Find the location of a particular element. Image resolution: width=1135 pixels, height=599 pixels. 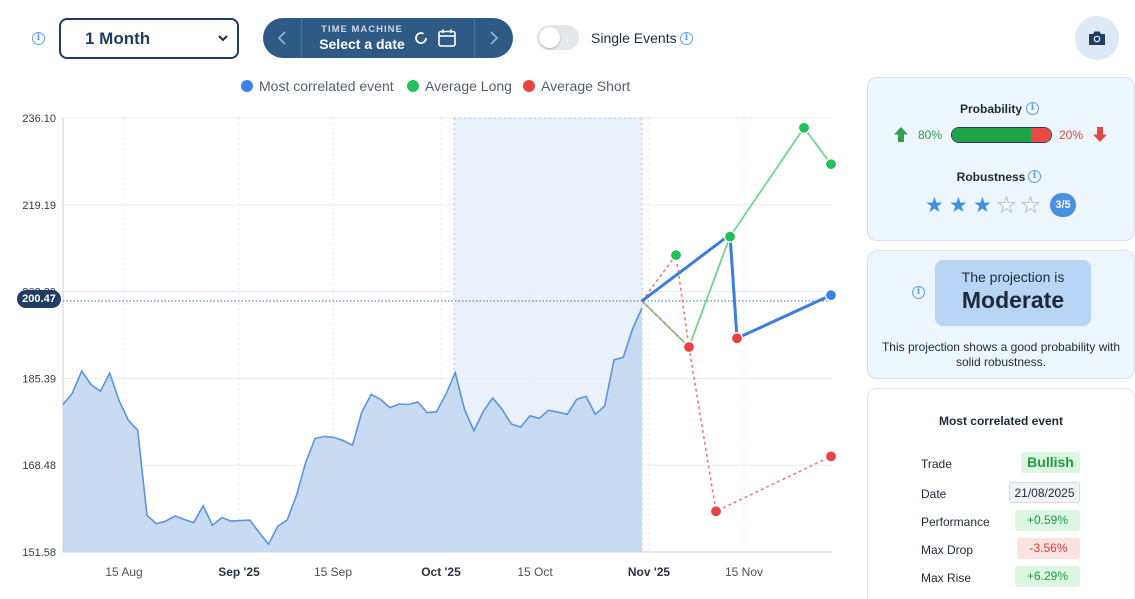

most-correlated-point is located at coordinates (831, 295).